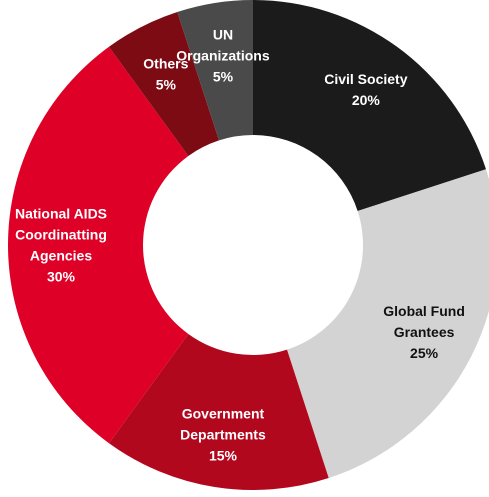  What do you see at coordinates (365, 79) in the screenshot?
I see `slice-name-line: Civil Society` at bounding box center [365, 79].